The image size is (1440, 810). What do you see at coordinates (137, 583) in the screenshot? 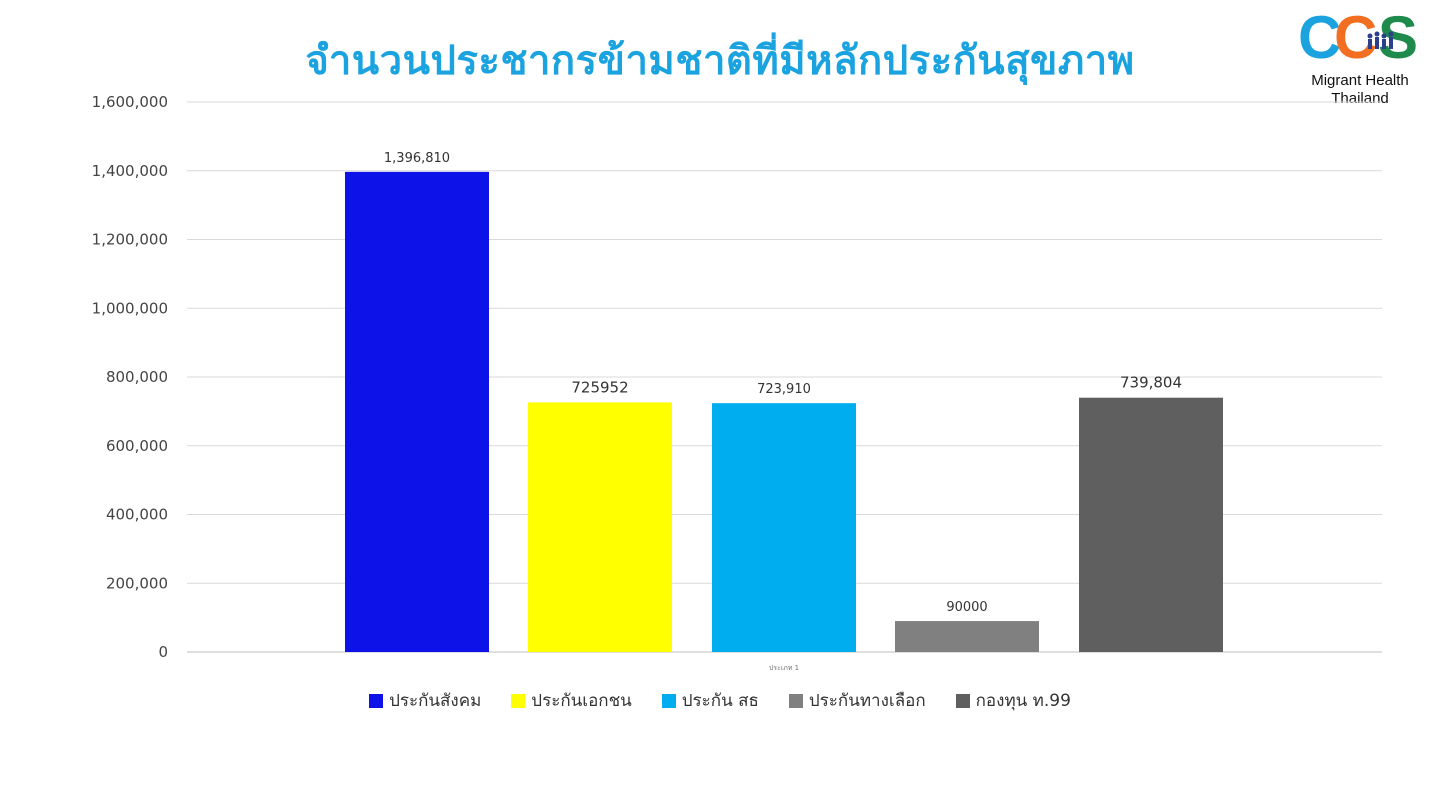
I see `y-tick-label: 200,000` at bounding box center [137, 583].